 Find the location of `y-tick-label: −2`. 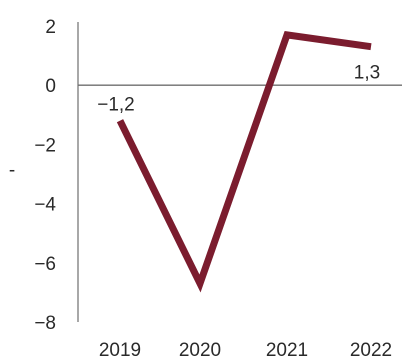

y-tick-label: −2 is located at coordinates (45, 145).